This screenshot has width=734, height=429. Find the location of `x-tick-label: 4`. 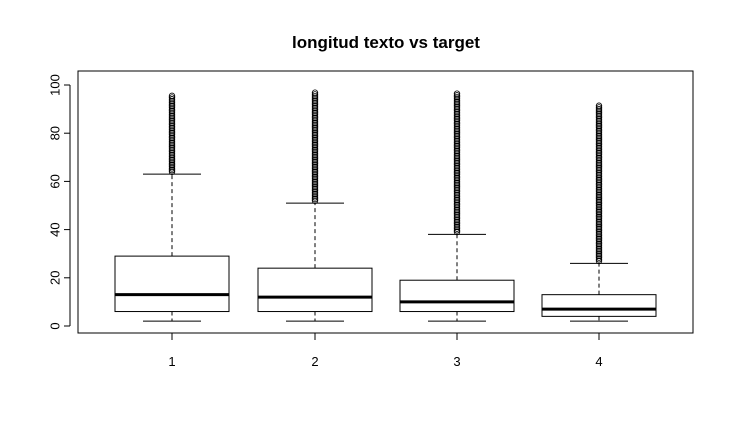

x-tick-label: 4 is located at coordinates (598, 361).